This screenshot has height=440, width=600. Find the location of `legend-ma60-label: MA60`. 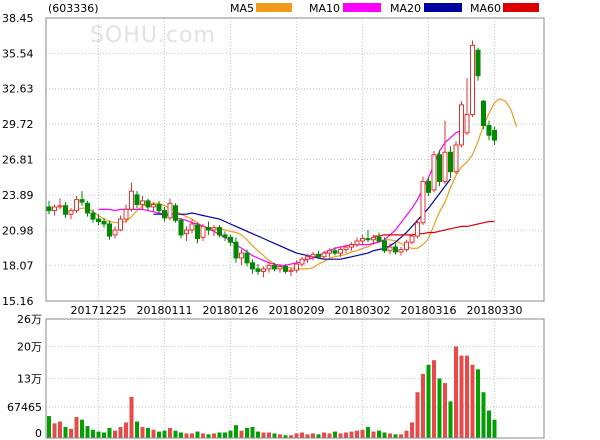

legend-ma60-label: MA60 is located at coordinates (485, 8).